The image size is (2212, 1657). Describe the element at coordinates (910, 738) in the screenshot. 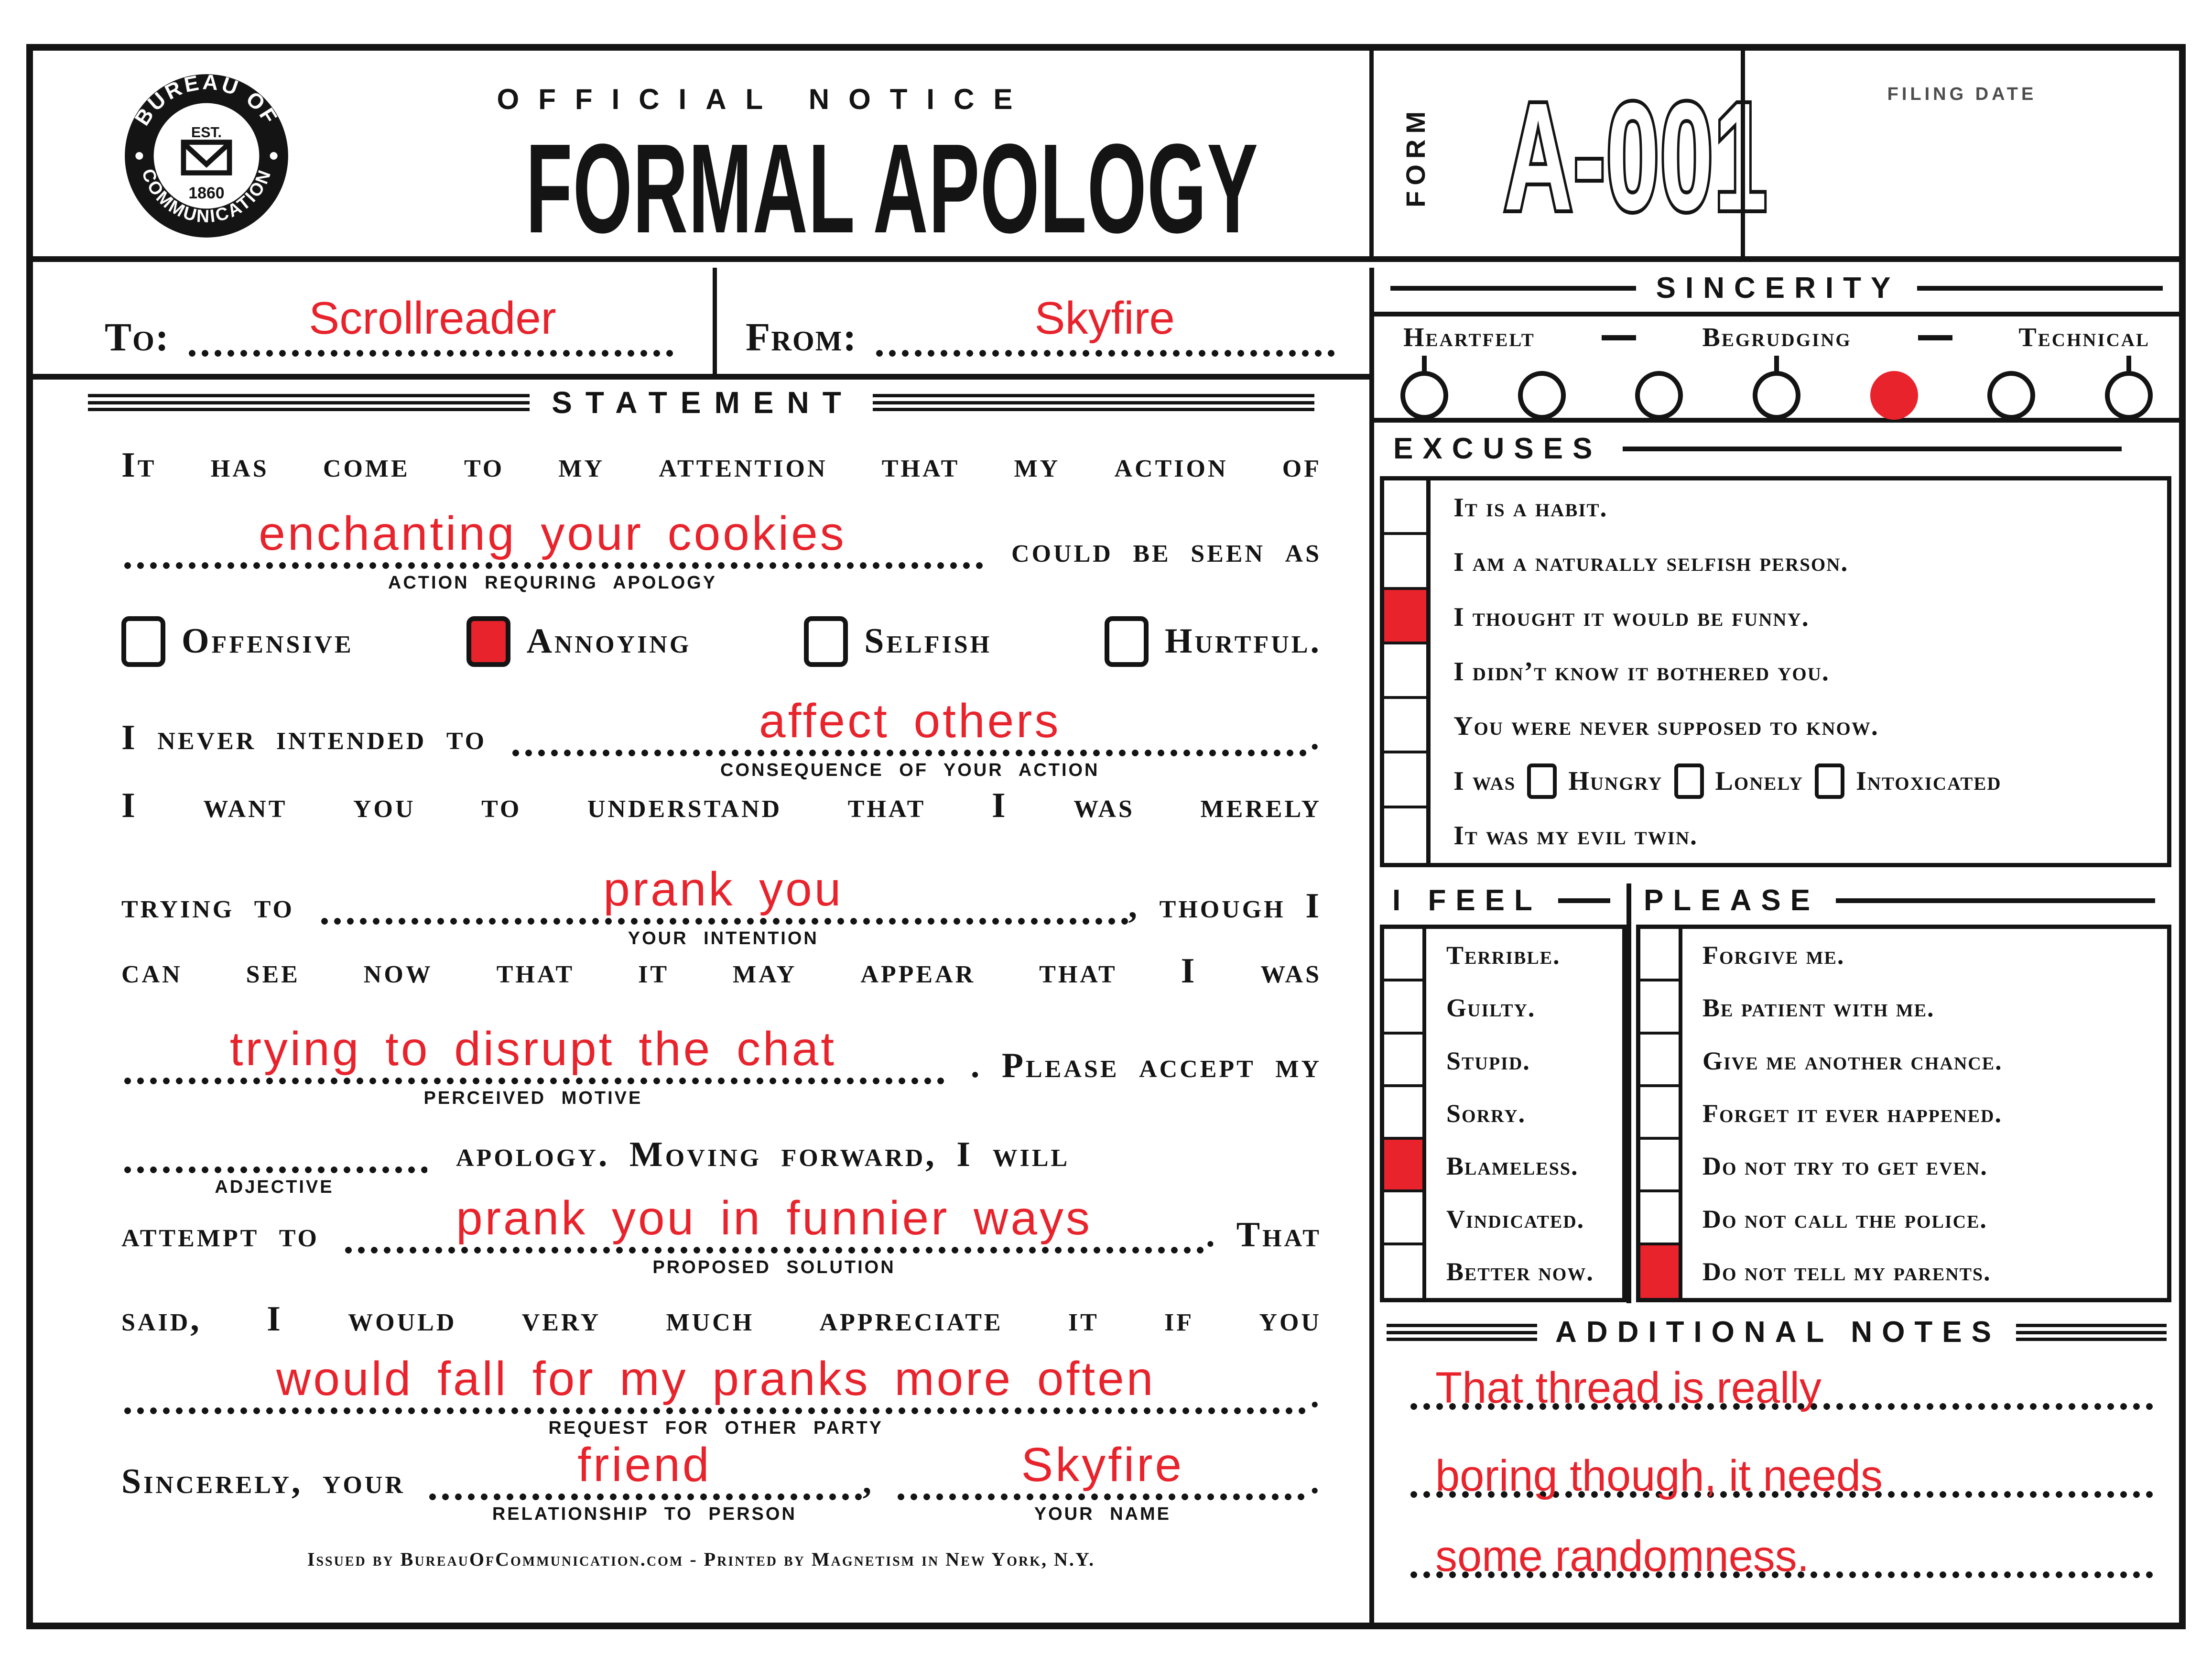

I see `consequence-field: affect others CONSEQUENCE OF YOUR ACTION` at that location.